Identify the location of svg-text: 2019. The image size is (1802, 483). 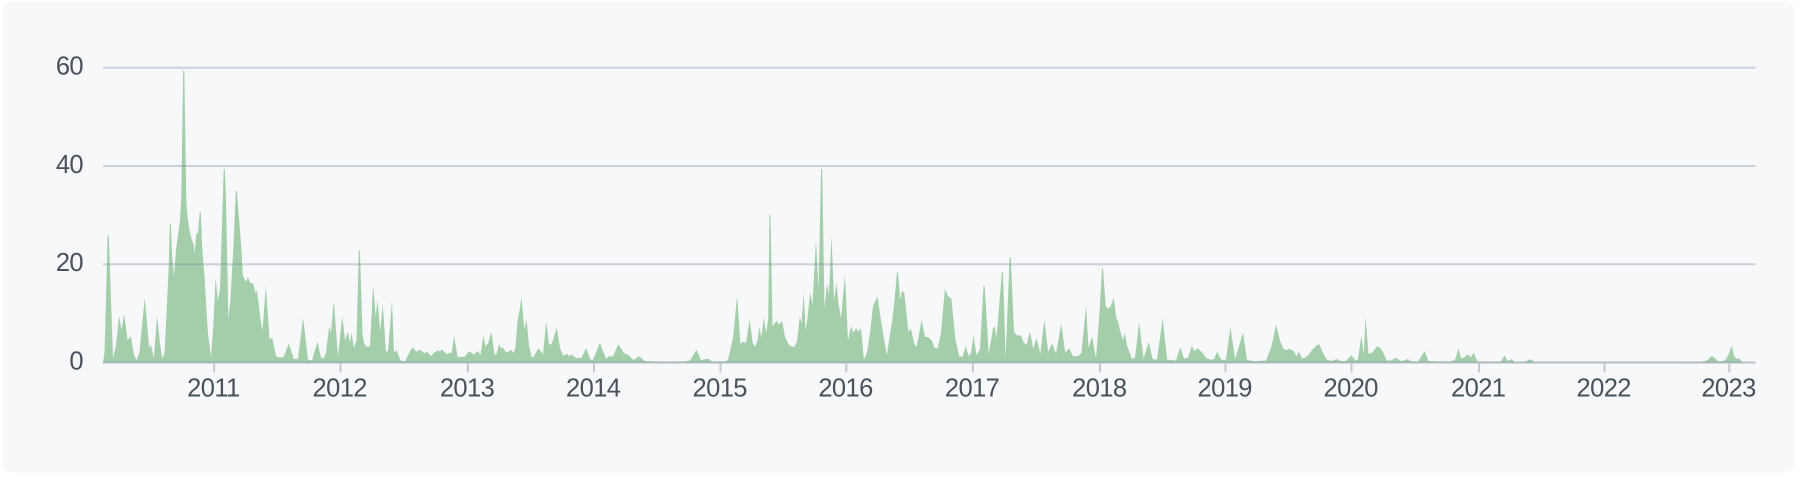
(1225, 388).